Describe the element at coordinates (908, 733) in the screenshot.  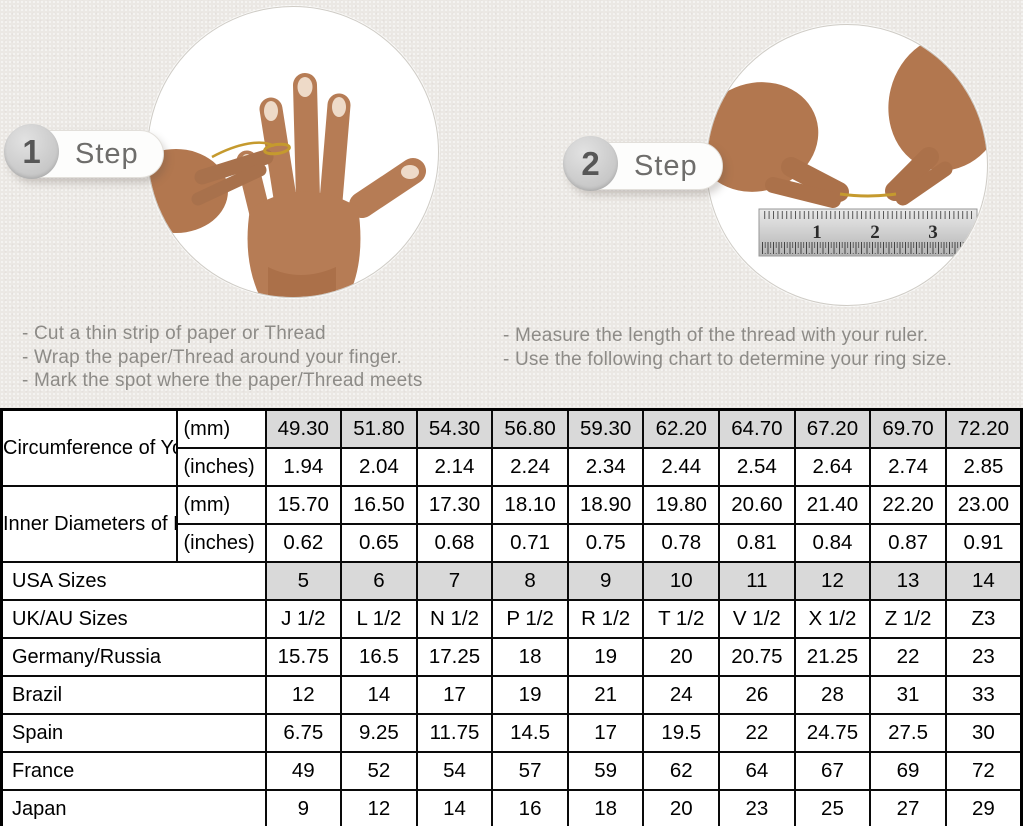
I see `table-cell: 27.5` at that location.